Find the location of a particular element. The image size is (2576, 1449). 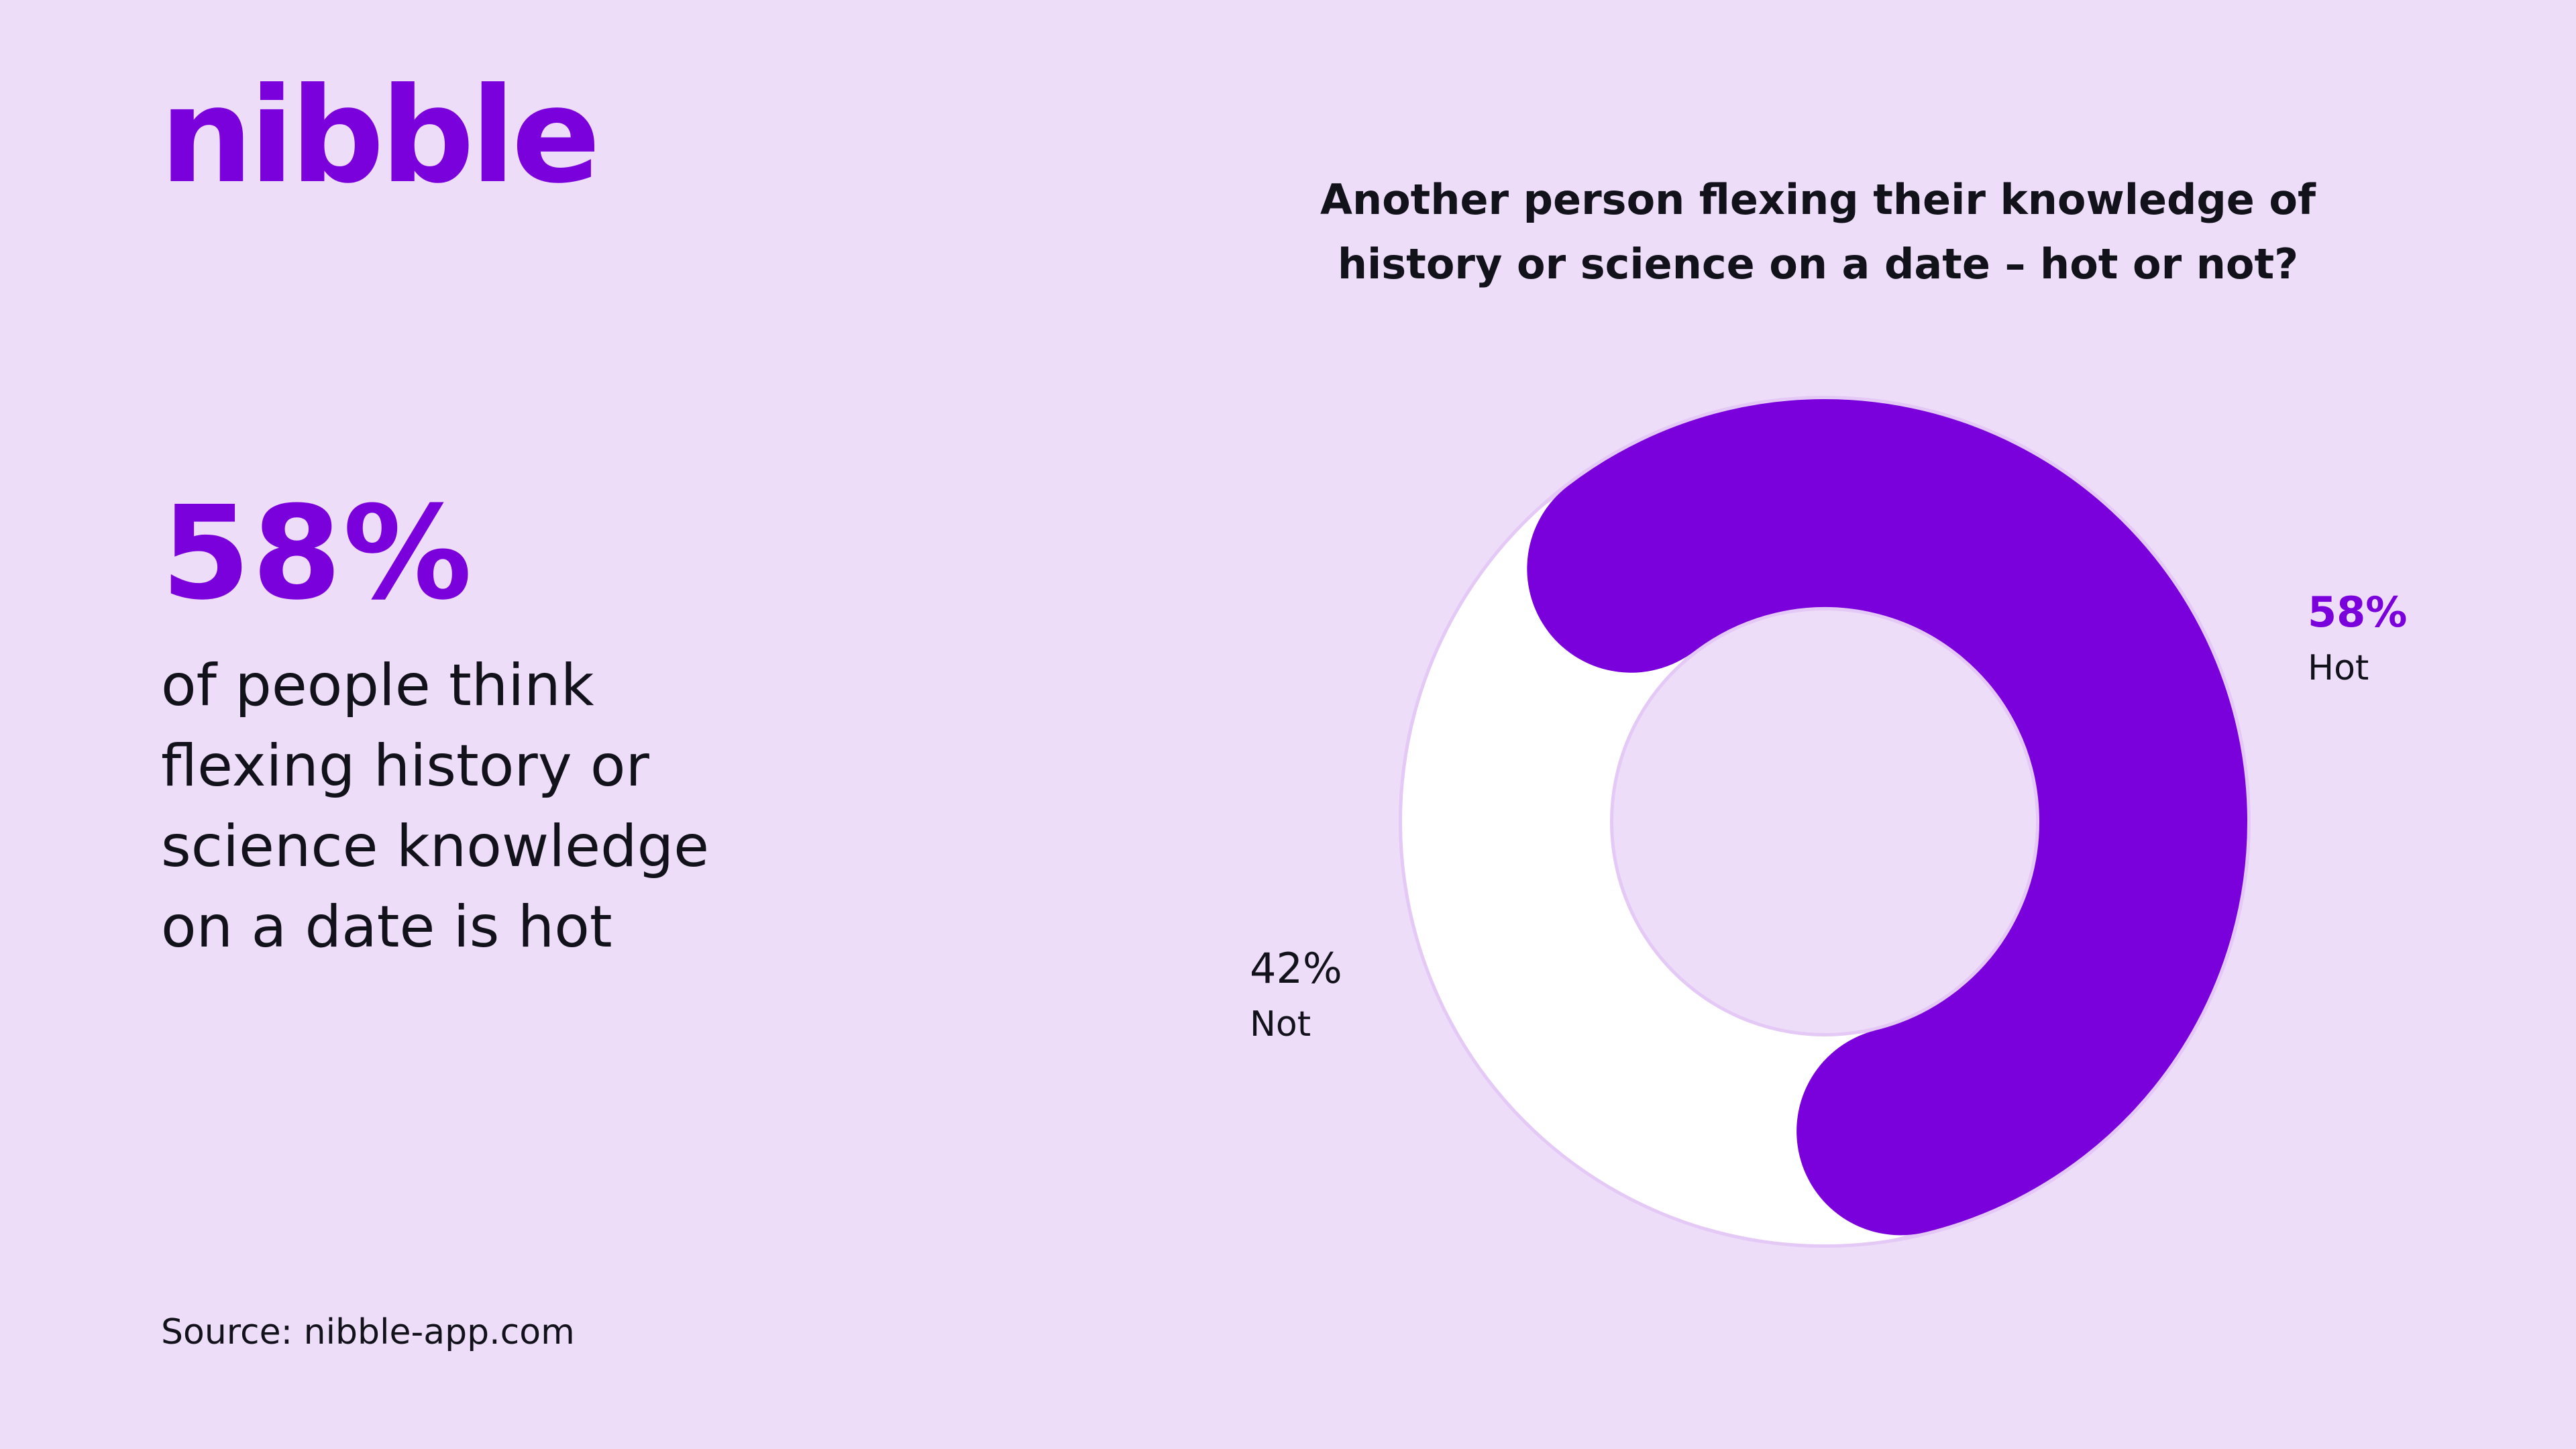

nibble-logo: nibble is located at coordinates (380, 136).